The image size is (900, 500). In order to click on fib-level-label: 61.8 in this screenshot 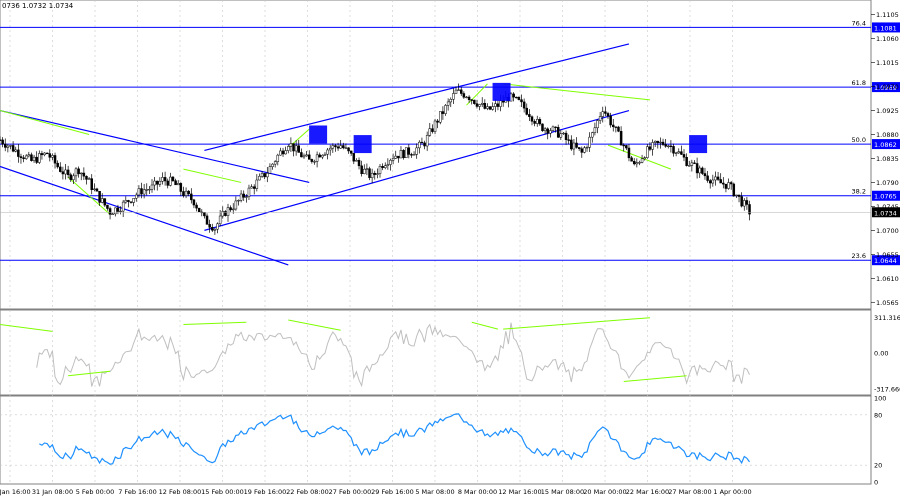, I will do `click(859, 83)`.